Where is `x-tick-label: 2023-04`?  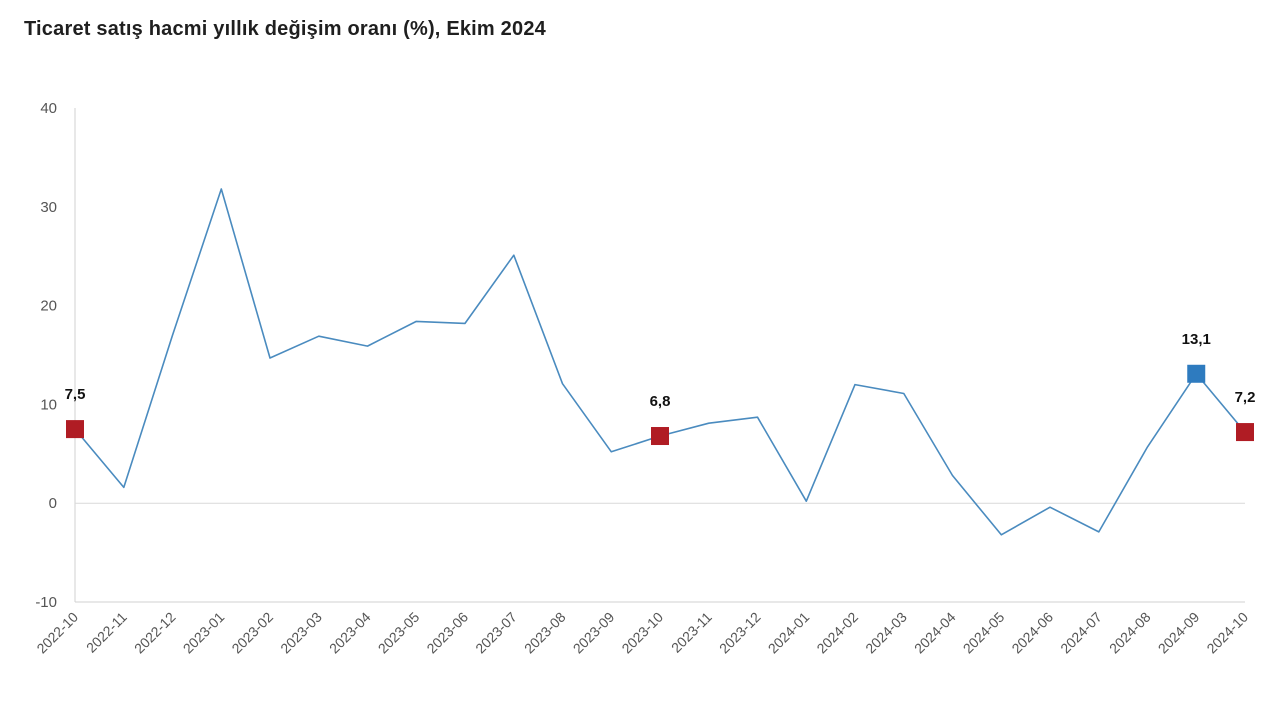 x-tick-label: 2023-04 is located at coordinates (350, 633).